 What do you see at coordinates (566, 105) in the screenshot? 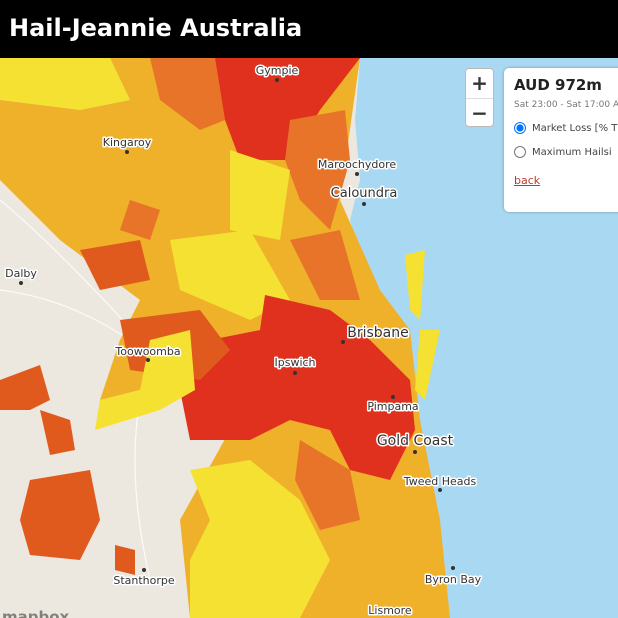
I see `time-range: Sat 23:00 - Sat 17:00 A` at bounding box center [566, 105].